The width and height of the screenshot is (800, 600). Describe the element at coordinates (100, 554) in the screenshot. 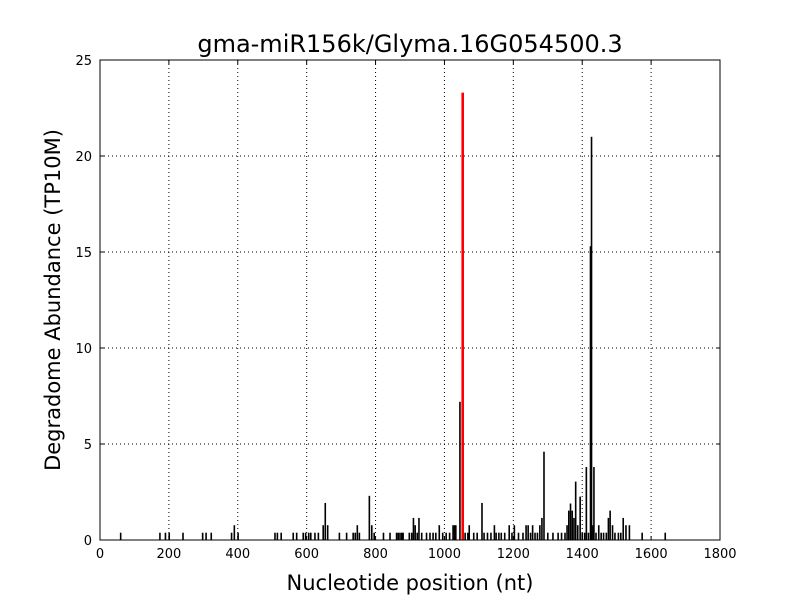

I see `x-tick-label: 0` at that location.